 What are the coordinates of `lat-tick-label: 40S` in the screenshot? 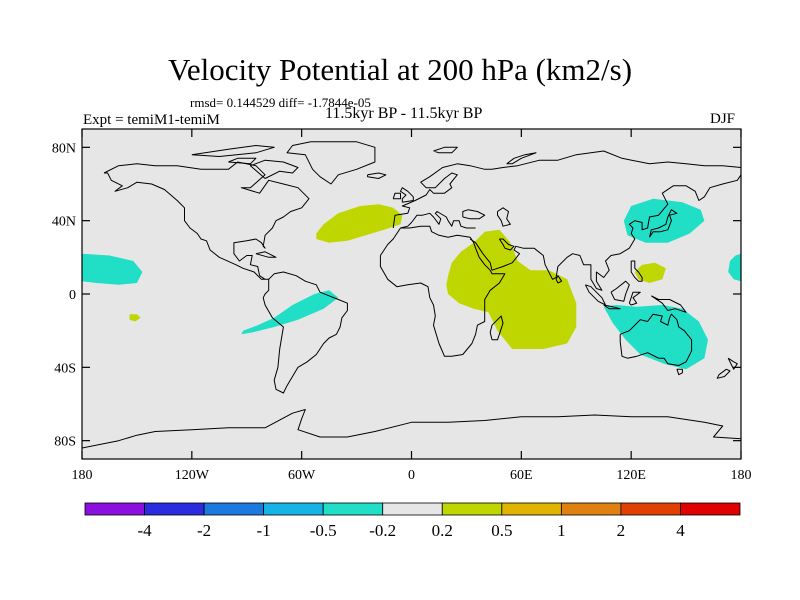 It's located at (65, 368).